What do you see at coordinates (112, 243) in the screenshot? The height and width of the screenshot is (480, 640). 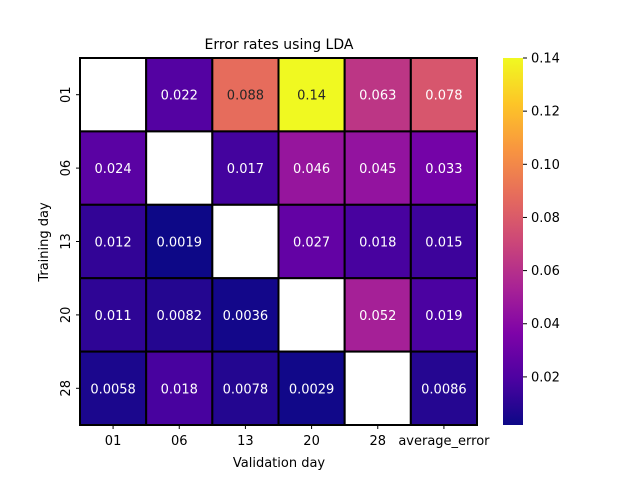 I see `cell-value-label: 0.012` at bounding box center [112, 243].